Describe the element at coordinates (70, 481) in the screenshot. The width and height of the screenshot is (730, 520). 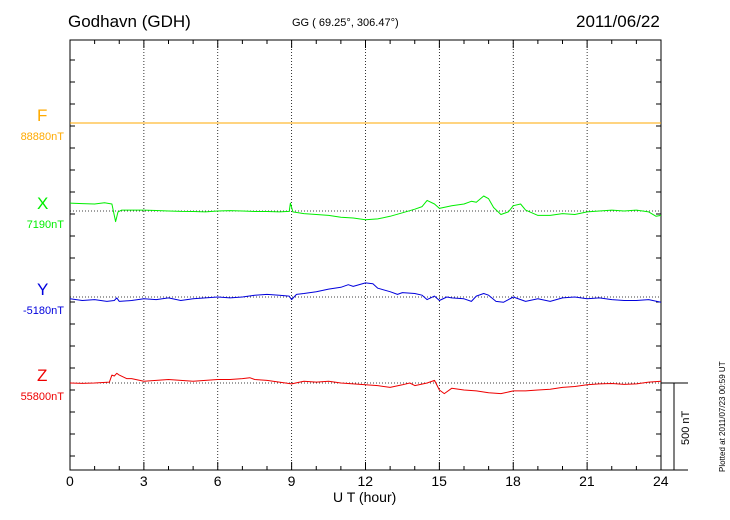
I see `x-tick-label: 0` at that location.